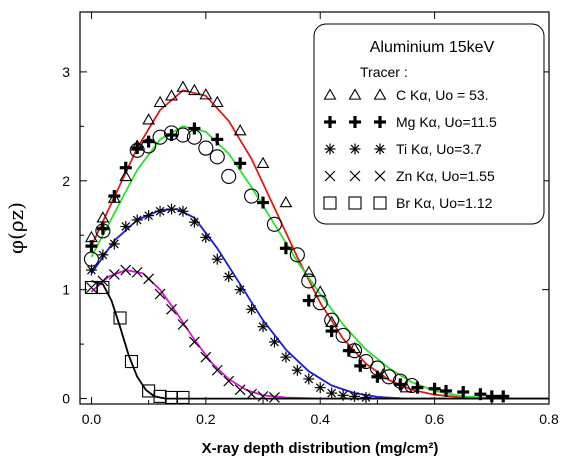 The width and height of the screenshot is (563, 460). I want to click on x-tick-label: 0.4, so click(320, 419).